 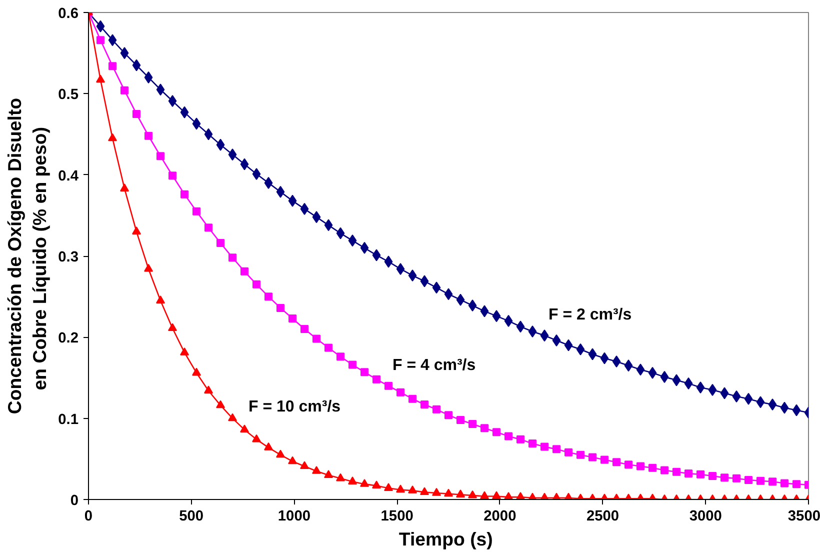 What do you see at coordinates (68, 258) in the screenshot?
I see `y-tick-label: 0.3` at bounding box center [68, 258].